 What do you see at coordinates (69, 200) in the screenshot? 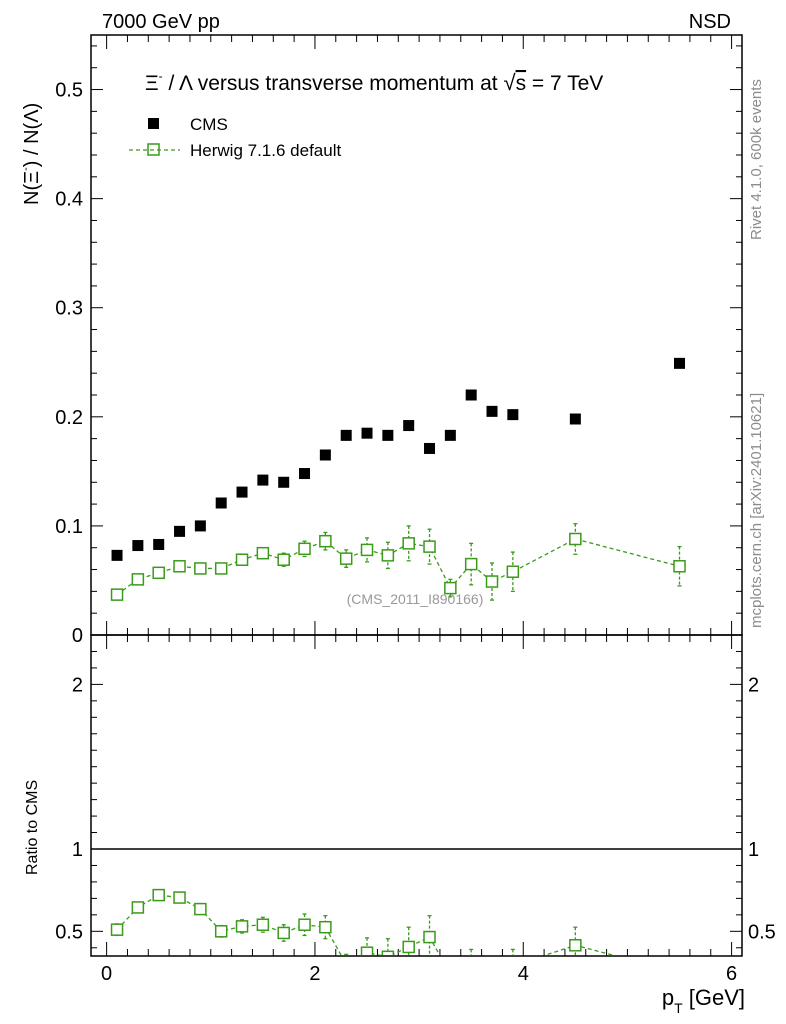
I see `y-tick-label: 0.4` at bounding box center [69, 200].